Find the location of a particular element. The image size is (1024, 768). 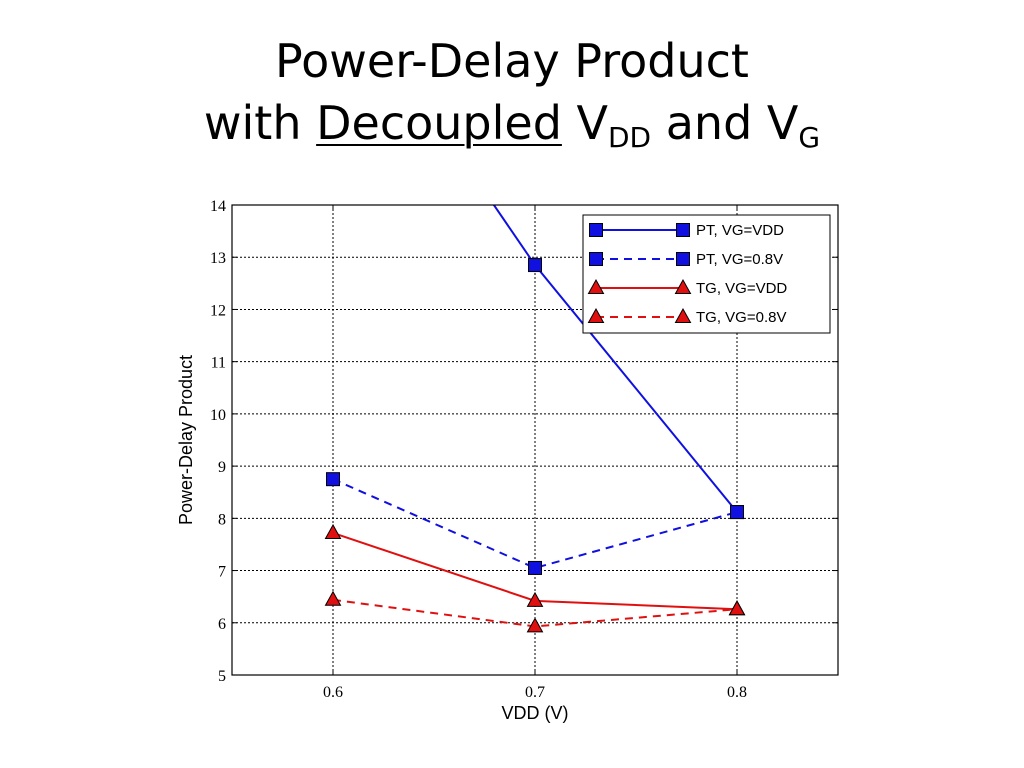

title-sub-g: G is located at coordinates (809, 137).